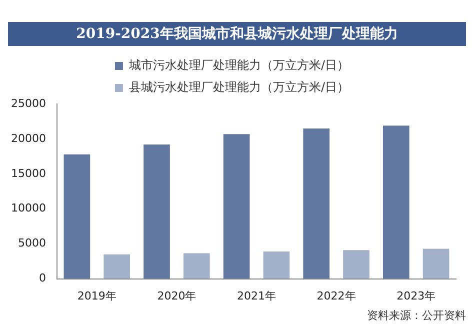 The width and height of the screenshot is (474, 332). Describe the element at coordinates (32, 243) in the screenshot. I see `y-tick-label: 5000` at that location.